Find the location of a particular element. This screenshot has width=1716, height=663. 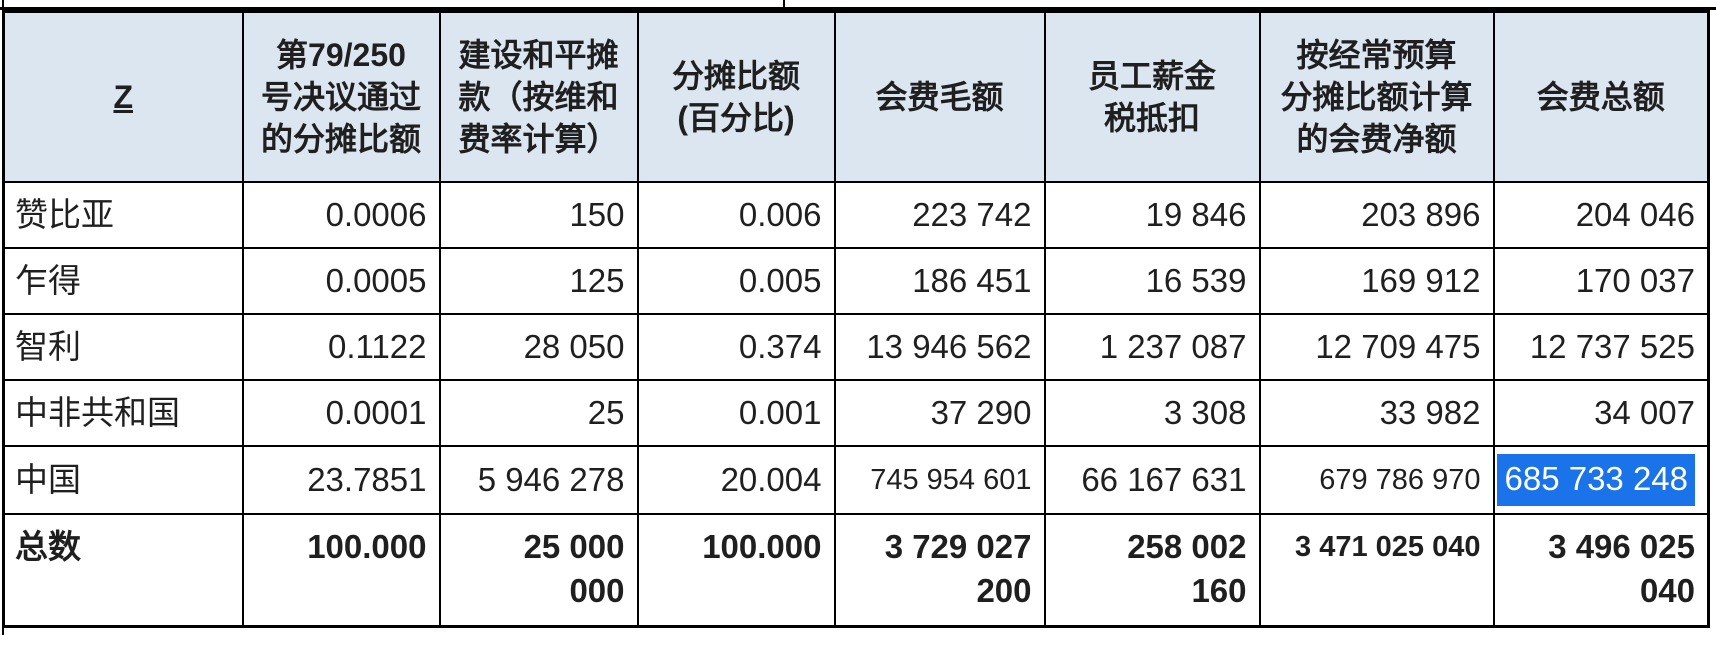

cell-value: 23.7851 is located at coordinates (341, 480).